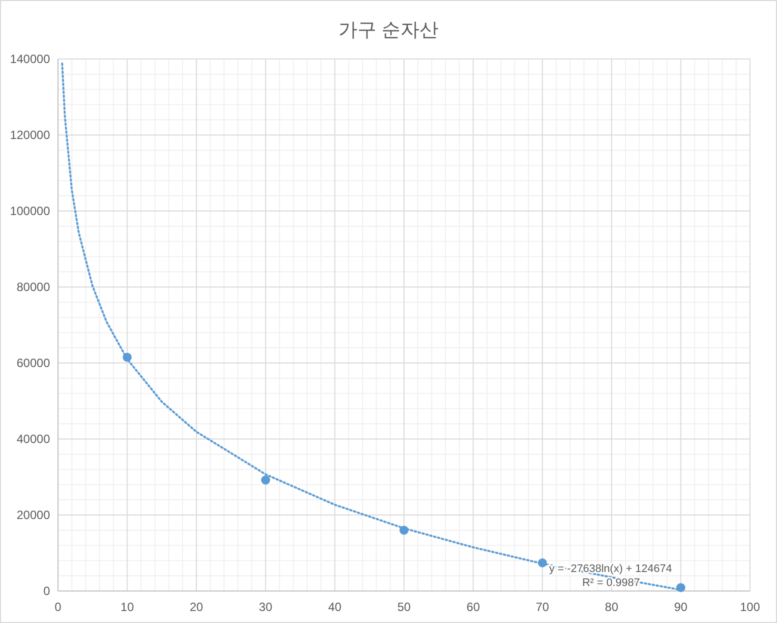 The height and width of the screenshot is (623, 777). Describe the element at coordinates (33, 439) in the screenshot. I see `y-tick-label: 40000` at that location.